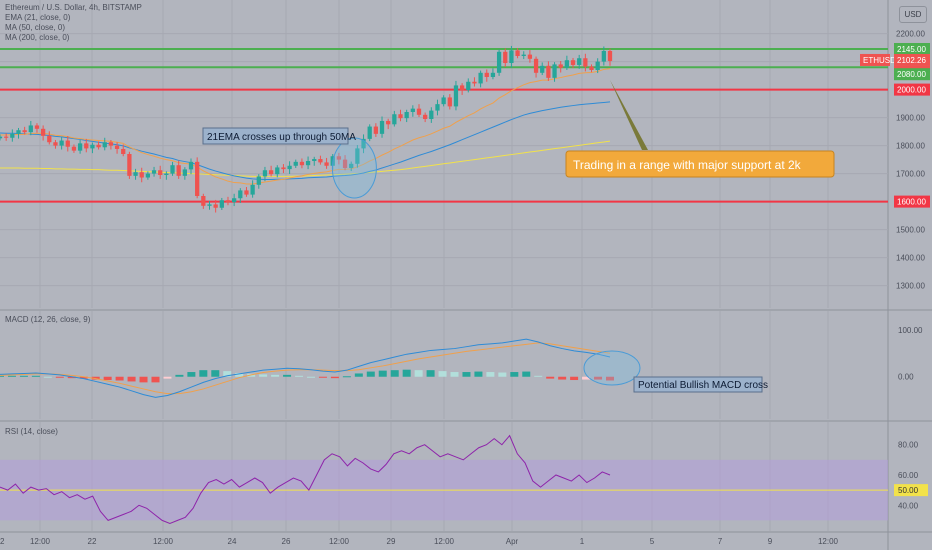 The height and width of the screenshot is (550, 932). Describe the element at coordinates (910, 286) in the screenshot. I see `price-tick-label: 1300.00` at that location.